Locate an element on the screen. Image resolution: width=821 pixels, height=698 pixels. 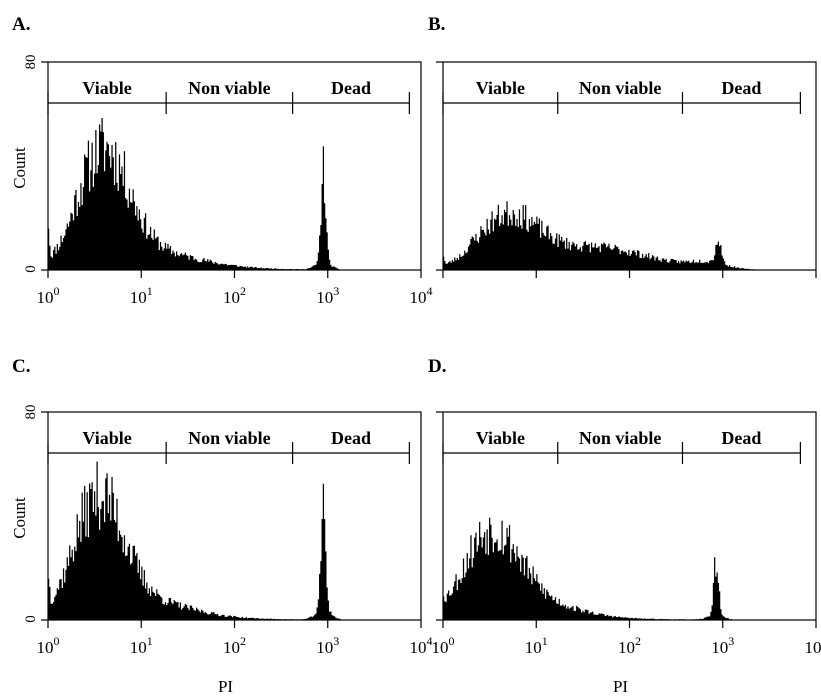
panel-label: B. is located at coordinates (436, 24).